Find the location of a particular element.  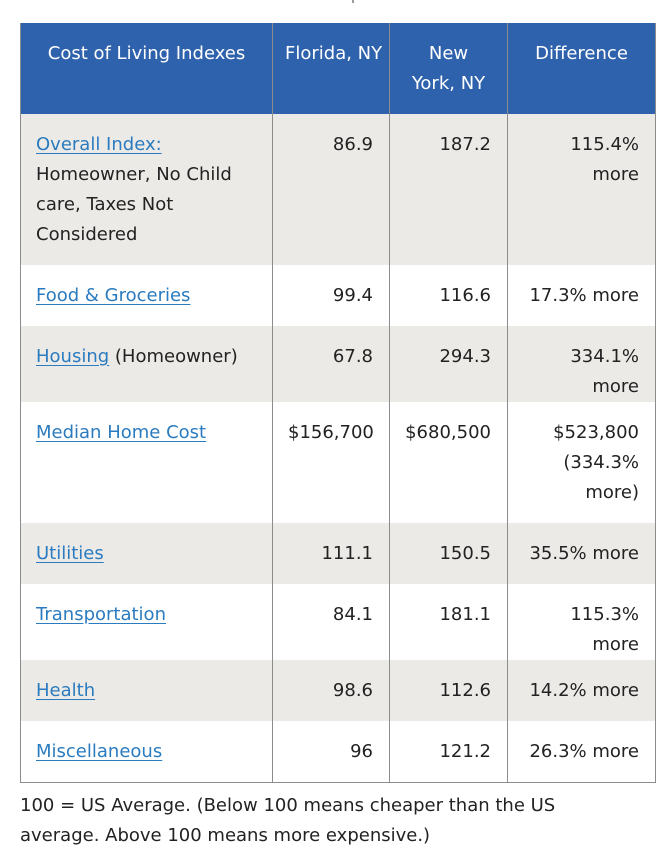

food-groceries-link: Food & Groceries is located at coordinates (113, 295).